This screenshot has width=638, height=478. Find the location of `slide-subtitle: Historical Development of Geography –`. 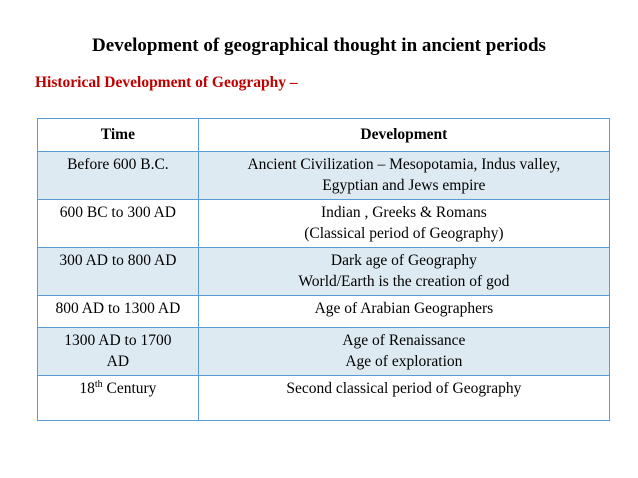

slide-subtitle: Historical Development of Geography – is located at coordinates (166, 82).